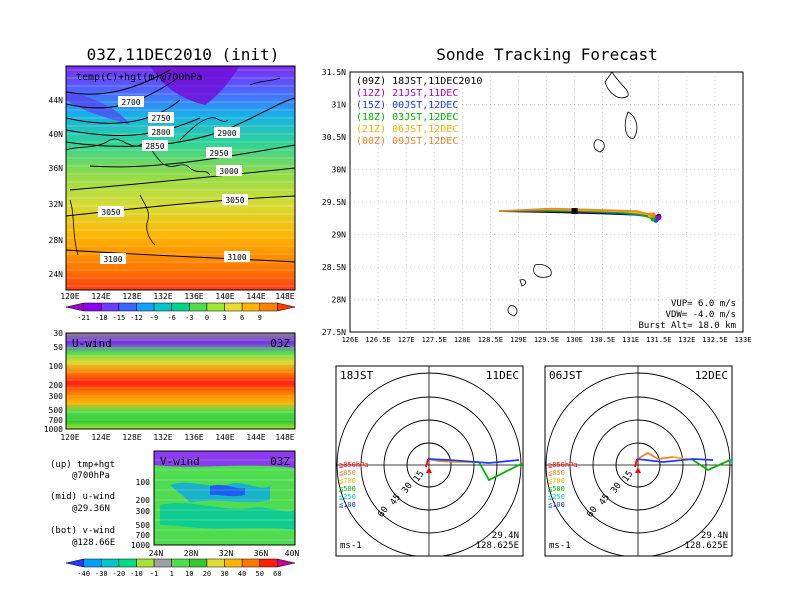  What do you see at coordinates (224, 574) in the screenshot?
I see `colorbar-label: 30` at bounding box center [224, 574].